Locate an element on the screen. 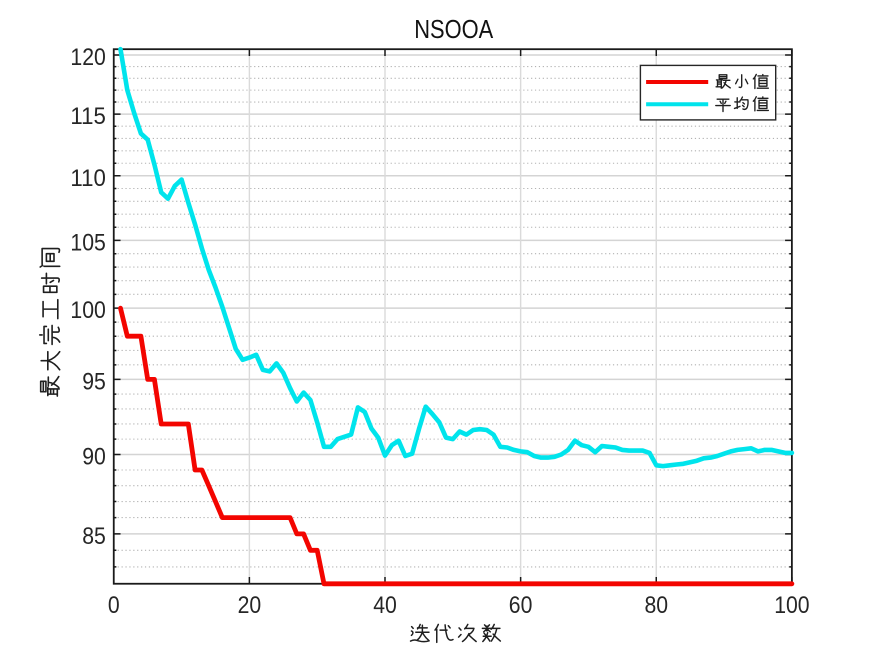 This screenshot has width=875, height=656. svg-text: 115 is located at coordinates (87, 116).